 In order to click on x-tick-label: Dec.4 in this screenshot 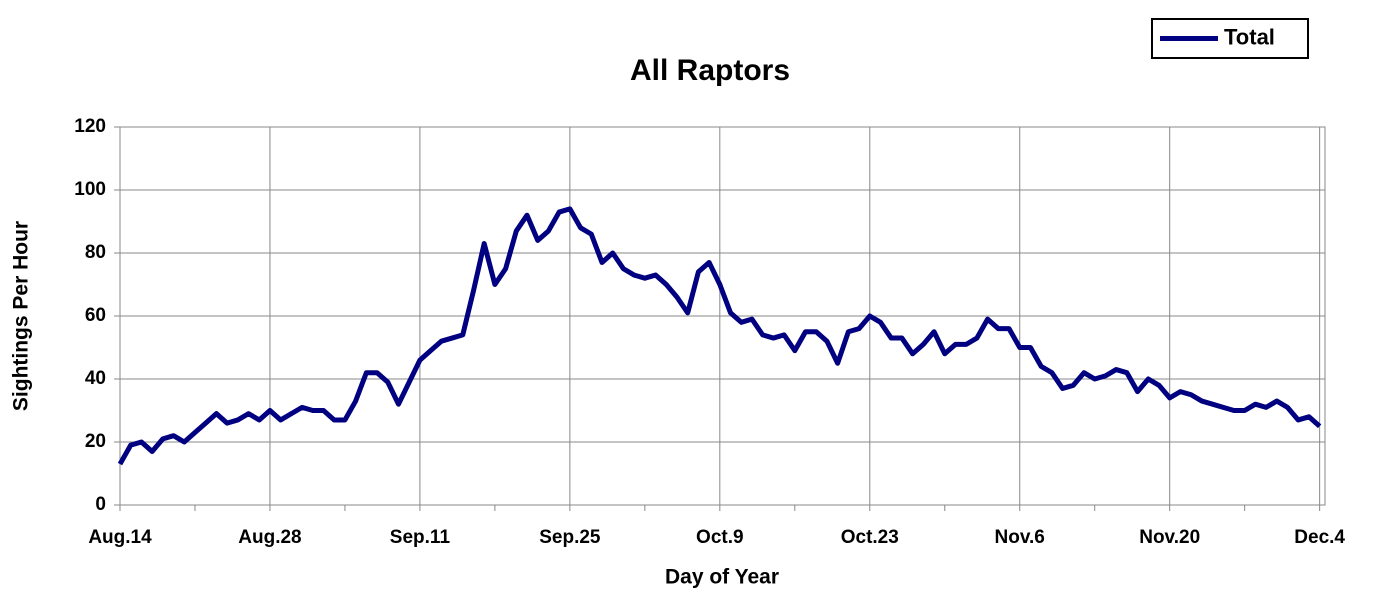, I will do `click(1319, 537)`.